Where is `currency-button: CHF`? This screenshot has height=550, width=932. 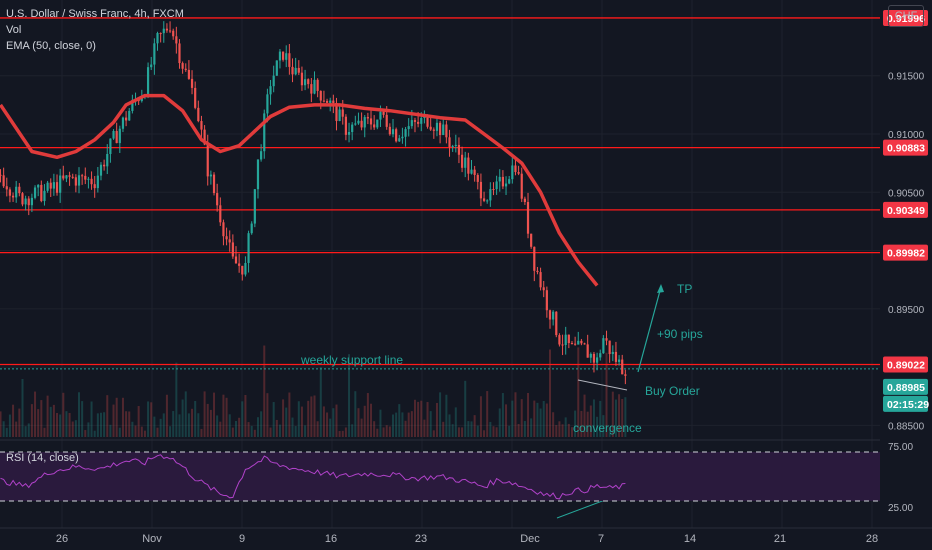
currency-button: CHF is located at coordinates (906, 16).